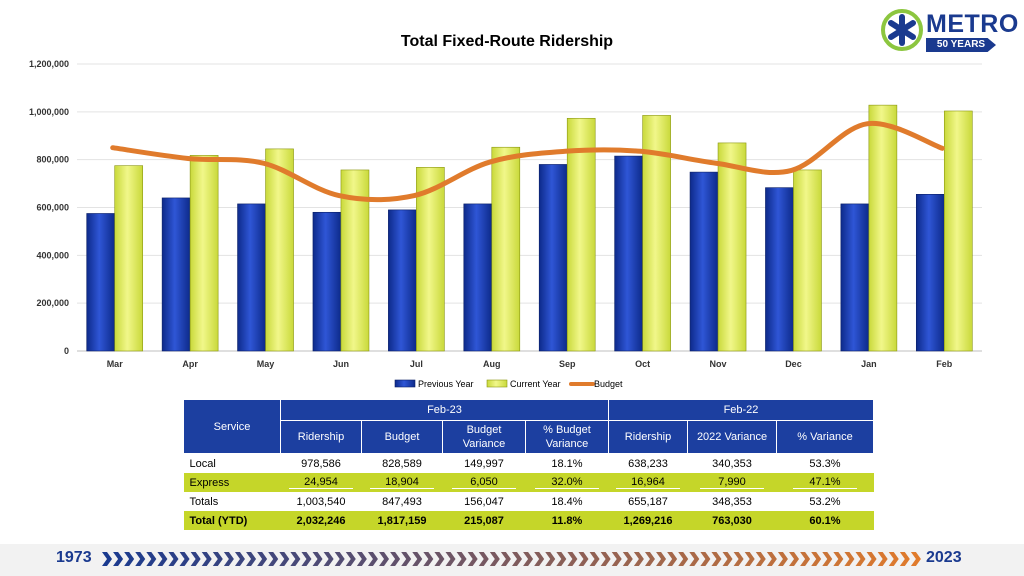 This screenshot has height=576, width=1024. Describe the element at coordinates (825, 437) in the screenshot. I see `col-pct-variance: % Variance` at that location.